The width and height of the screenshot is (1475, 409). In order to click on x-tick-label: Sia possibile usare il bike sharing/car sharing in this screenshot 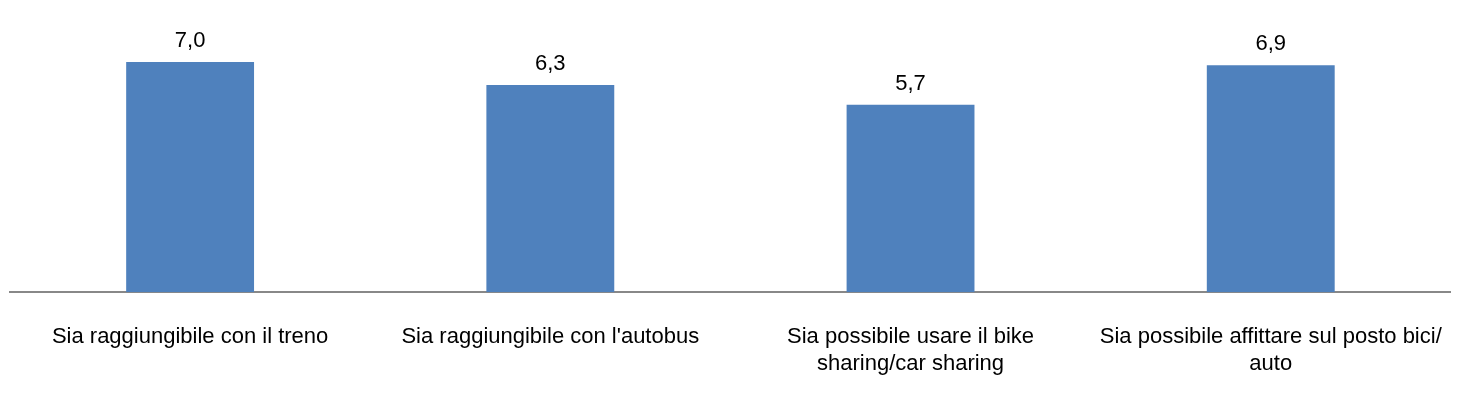, I will do `click(911, 349)`.